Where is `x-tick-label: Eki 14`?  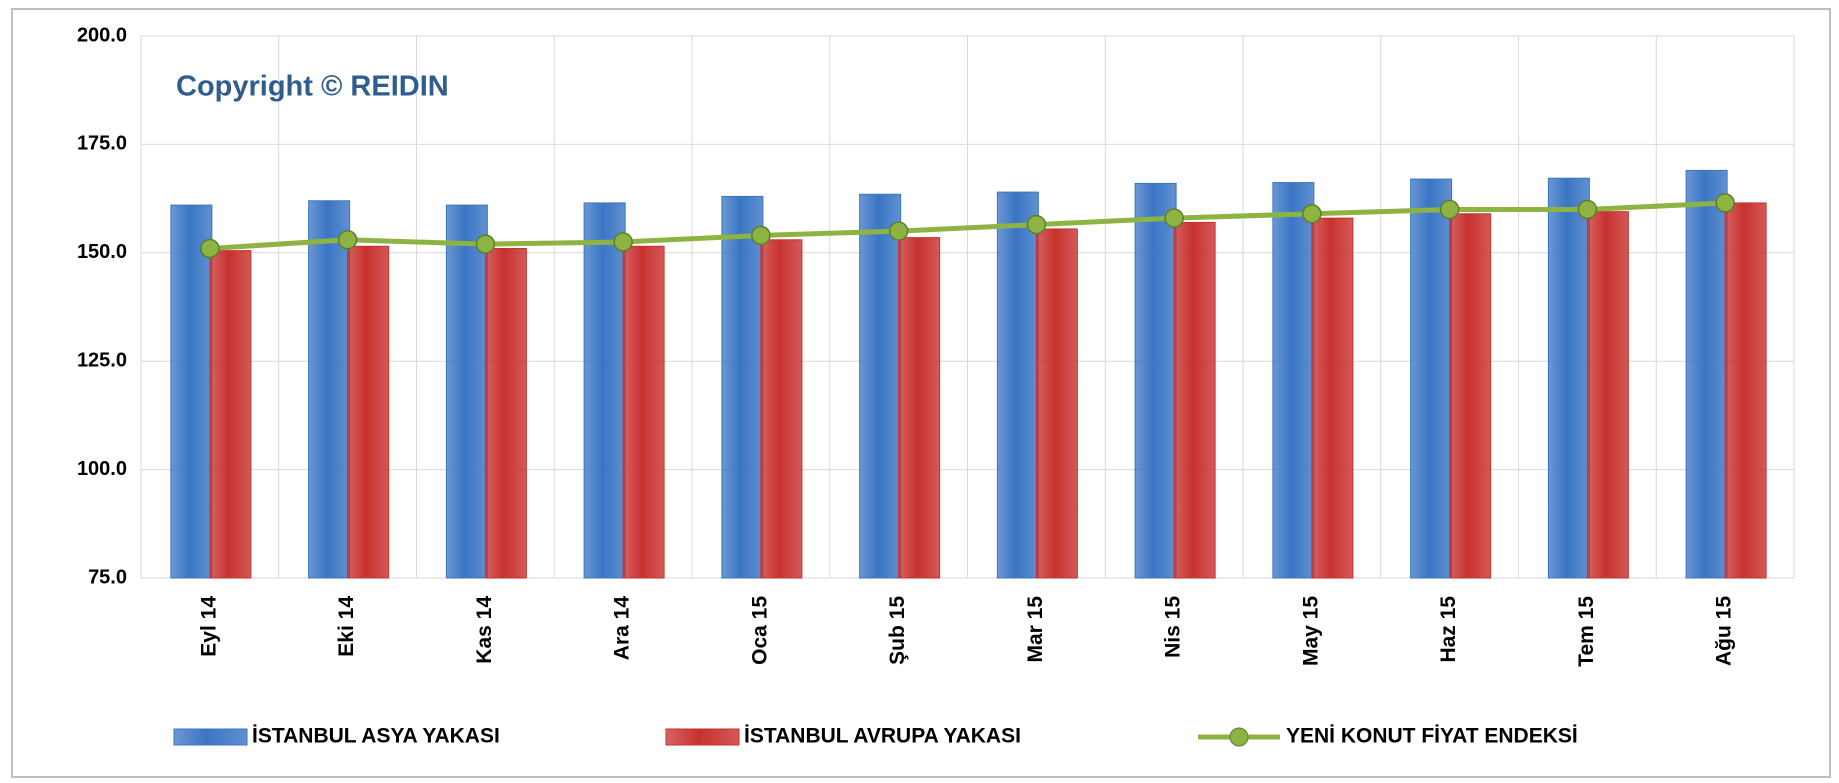
x-tick-label: Eki 14 is located at coordinates (346, 626).